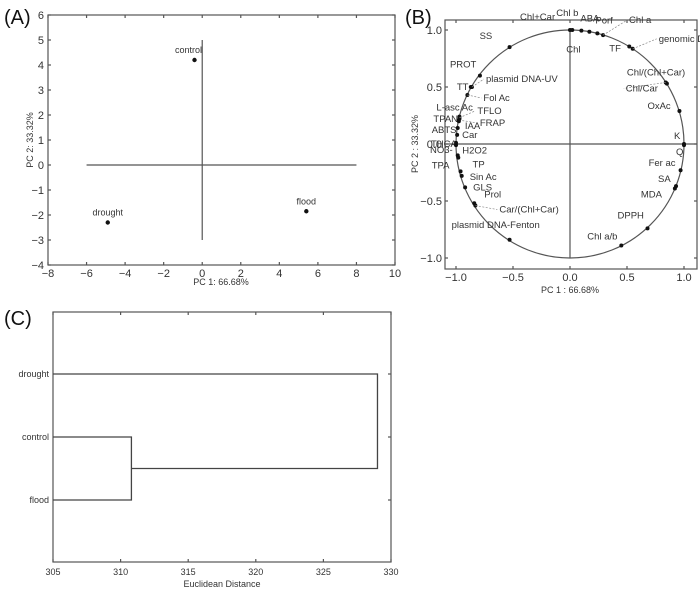 This screenshot has width=700, height=594. Describe the element at coordinates (569, 278) in the screenshot. I see `x-tick-label: 0.0` at that location.